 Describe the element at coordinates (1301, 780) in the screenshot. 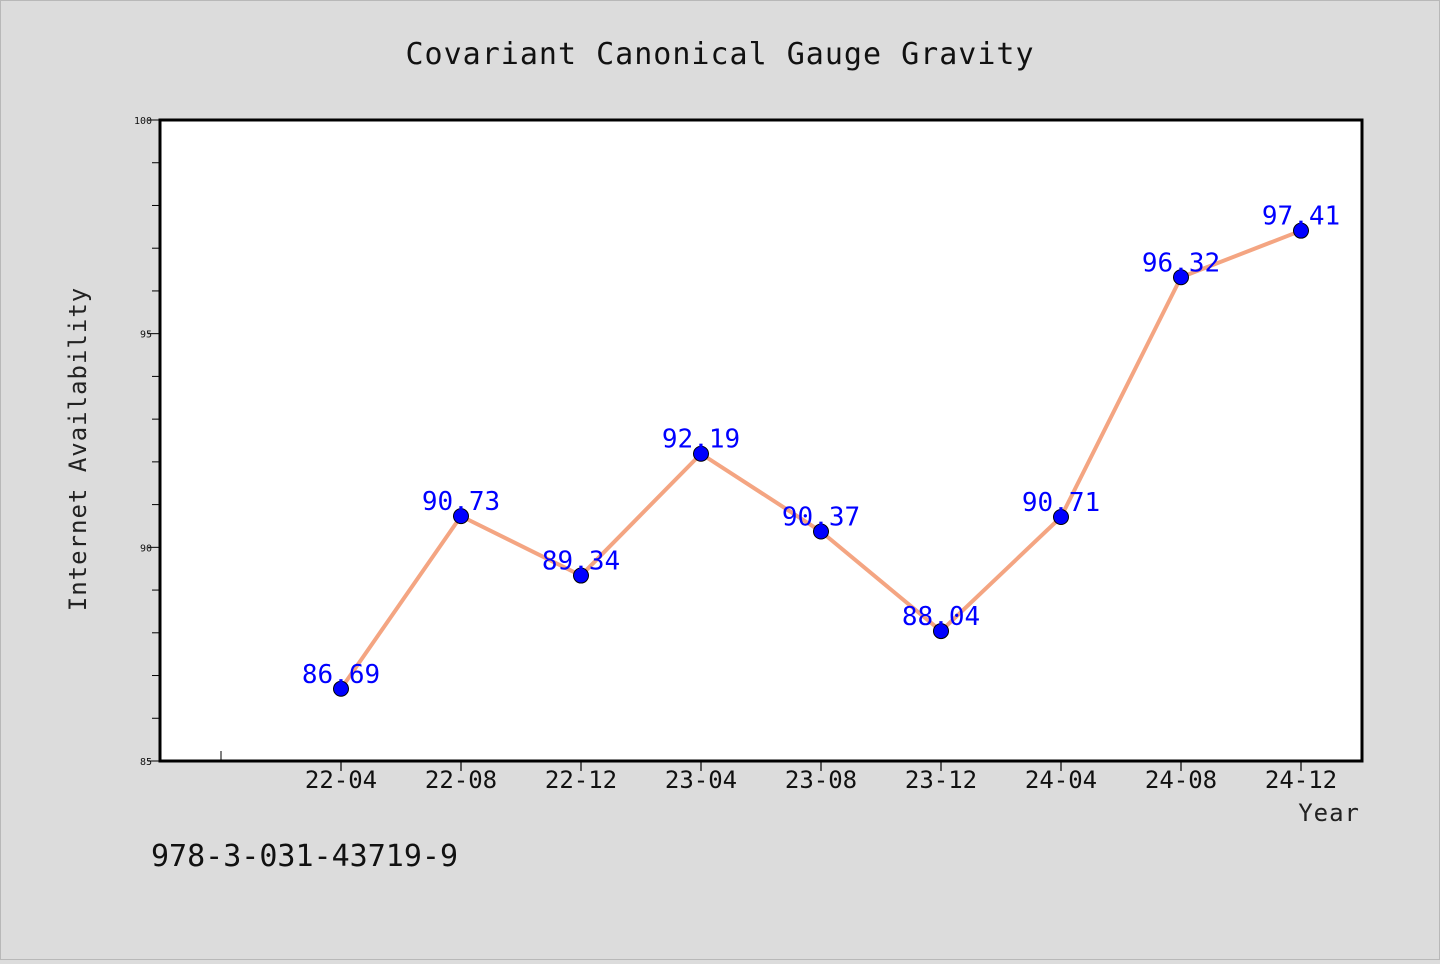

I see `x-tick-label: 24-12` at that location.